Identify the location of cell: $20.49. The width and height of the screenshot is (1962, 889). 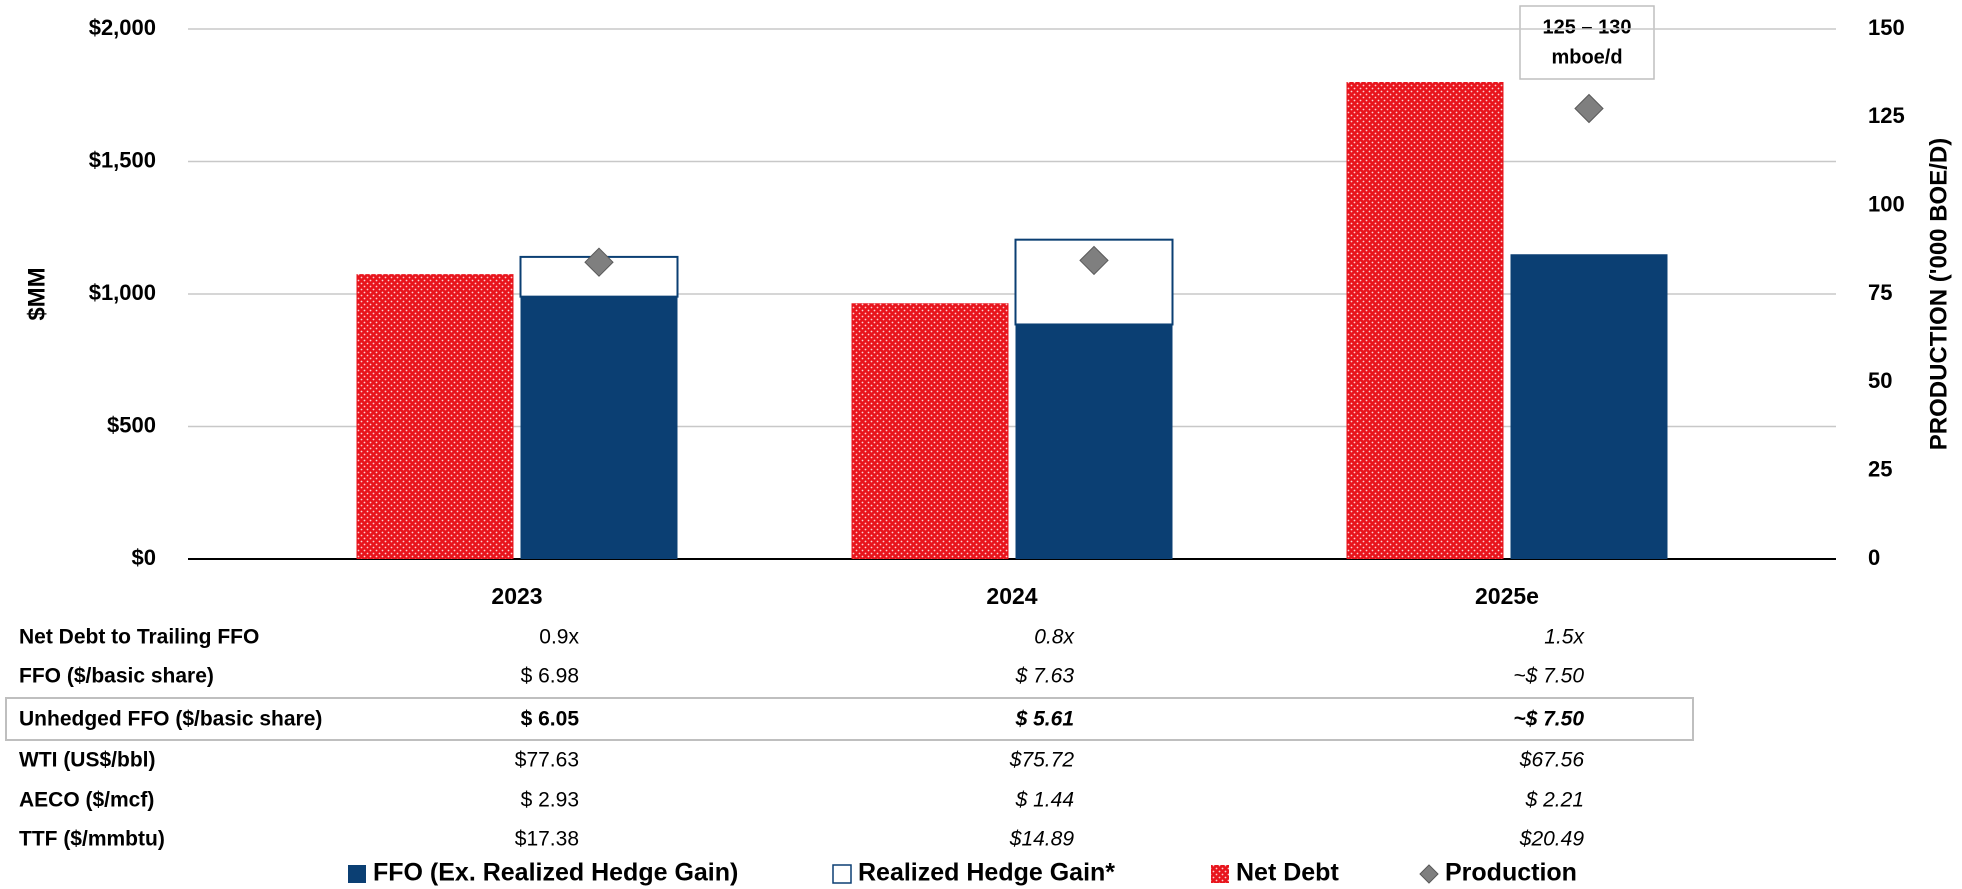
(1552, 839).